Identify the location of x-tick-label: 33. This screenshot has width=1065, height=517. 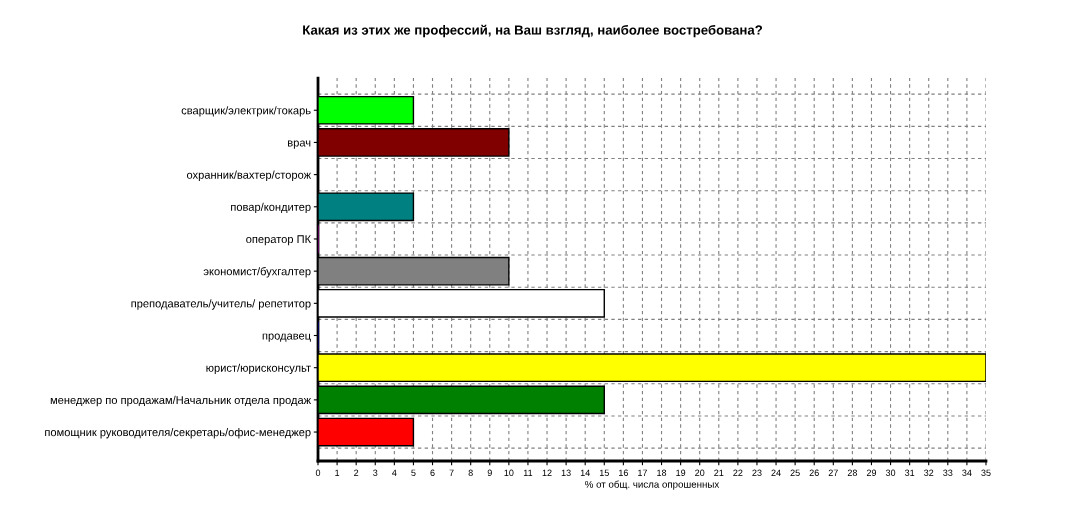
(948, 472).